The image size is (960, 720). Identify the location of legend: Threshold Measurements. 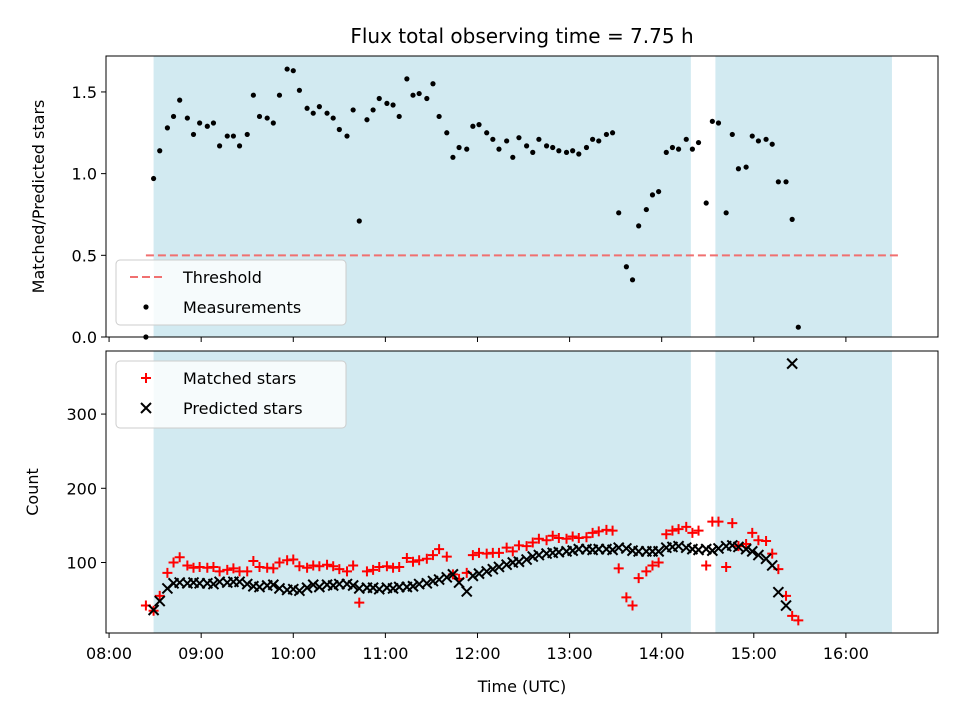
(231, 292).